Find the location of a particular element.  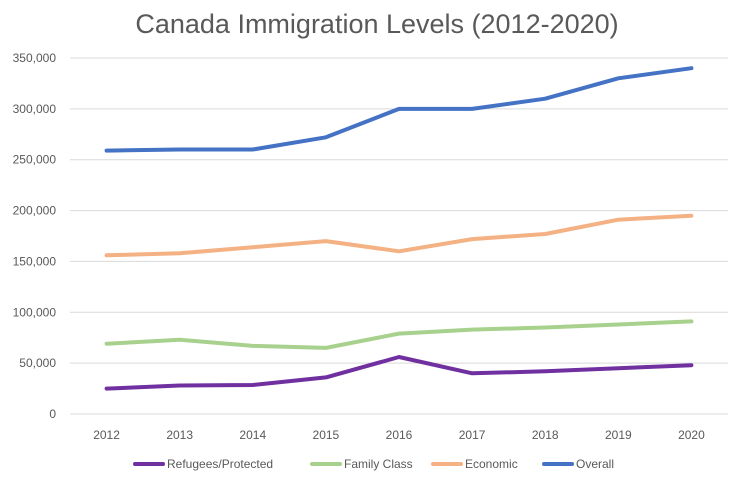

series-line-family-class is located at coordinates (399, 334).